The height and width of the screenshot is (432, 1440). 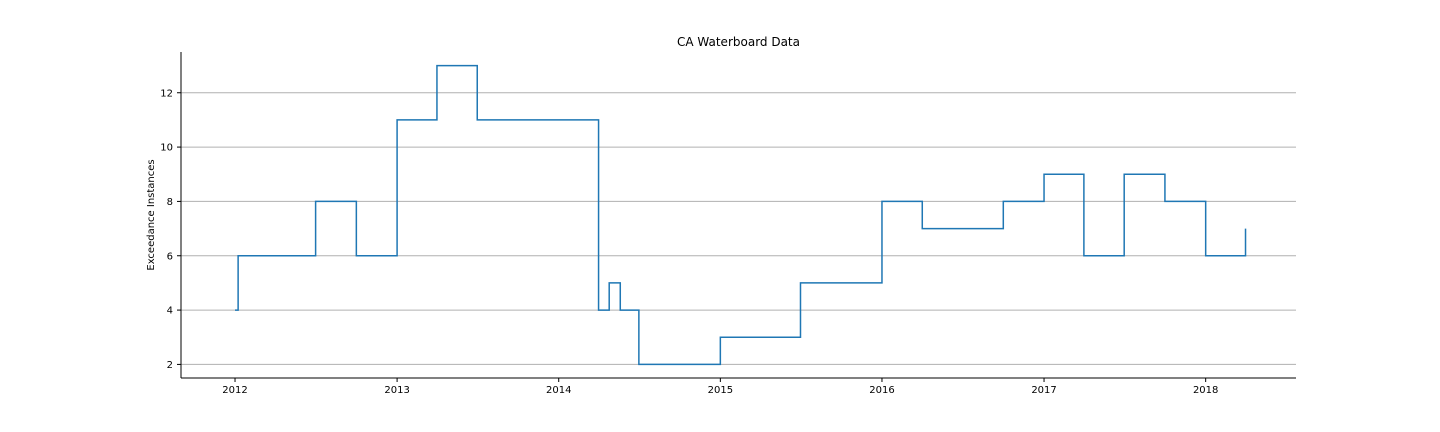 What do you see at coordinates (170, 311) in the screenshot?
I see `y-tick-label-4: 4` at bounding box center [170, 311].